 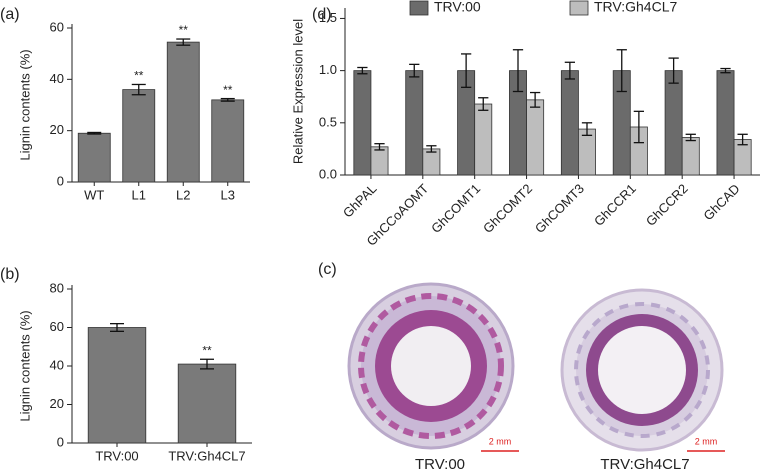 I want to click on y-tick-label: 0.5, so click(x=328, y=121).